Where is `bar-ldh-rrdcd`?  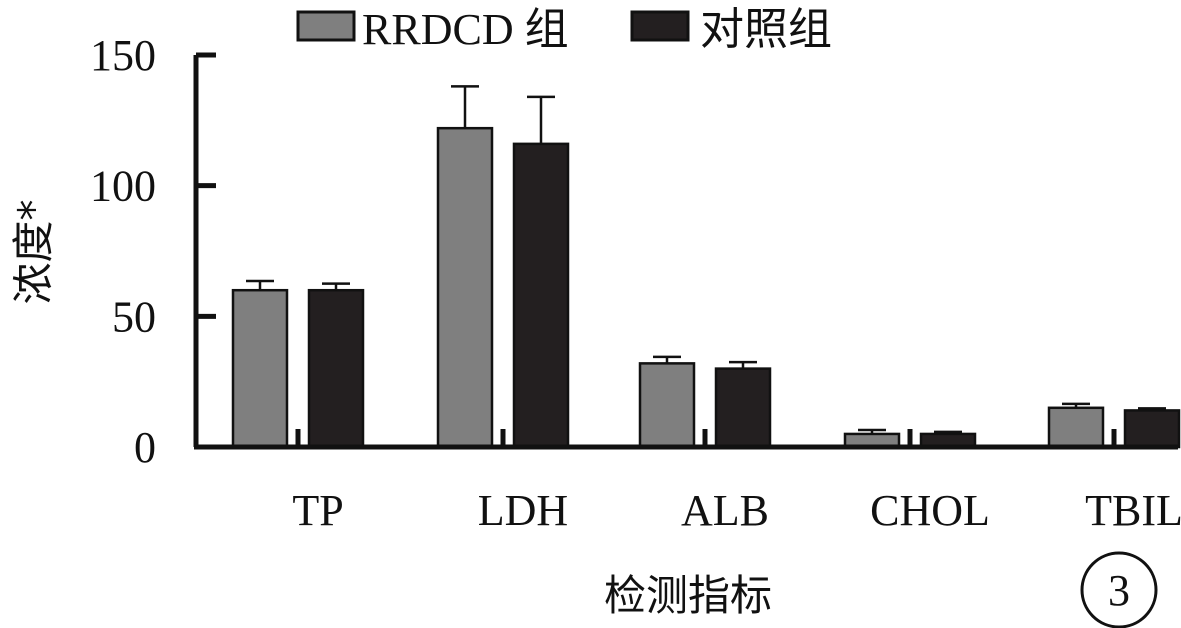 bar-ldh-rrdcd is located at coordinates (465, 287).